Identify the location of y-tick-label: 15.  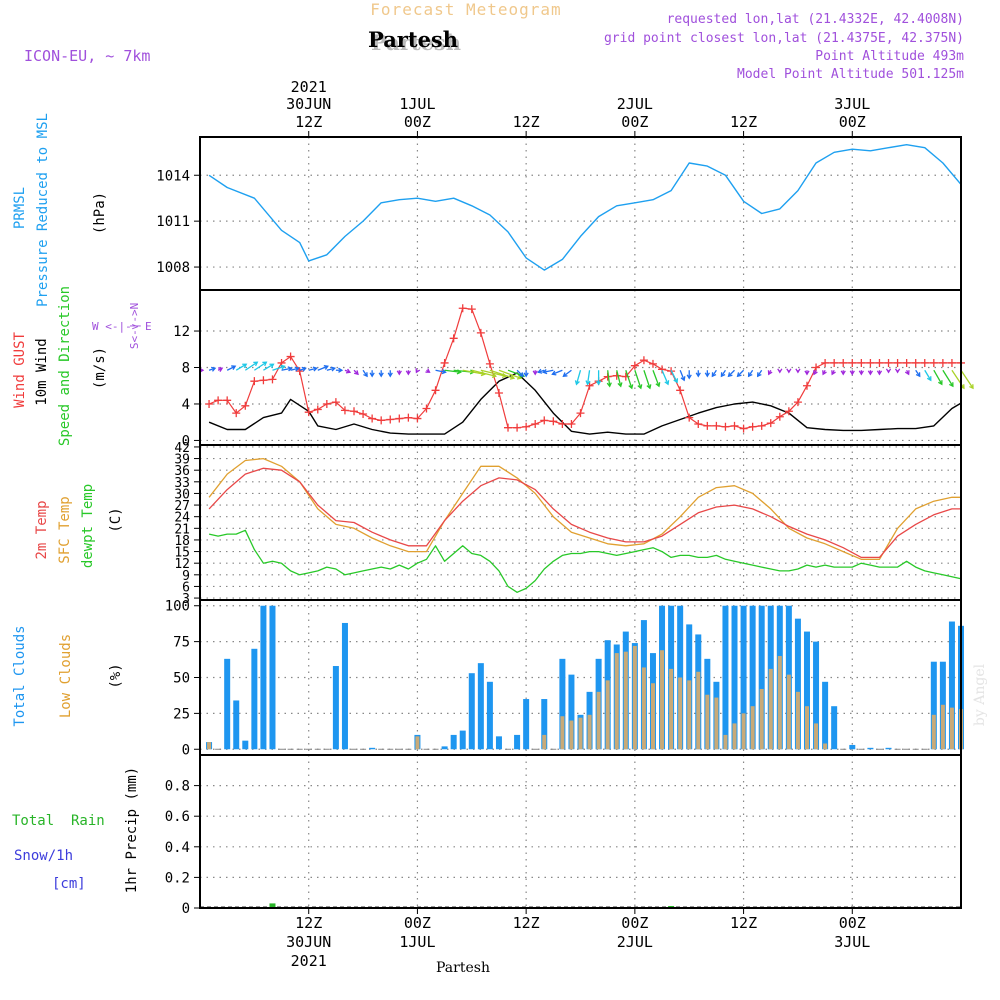
(182, 553).